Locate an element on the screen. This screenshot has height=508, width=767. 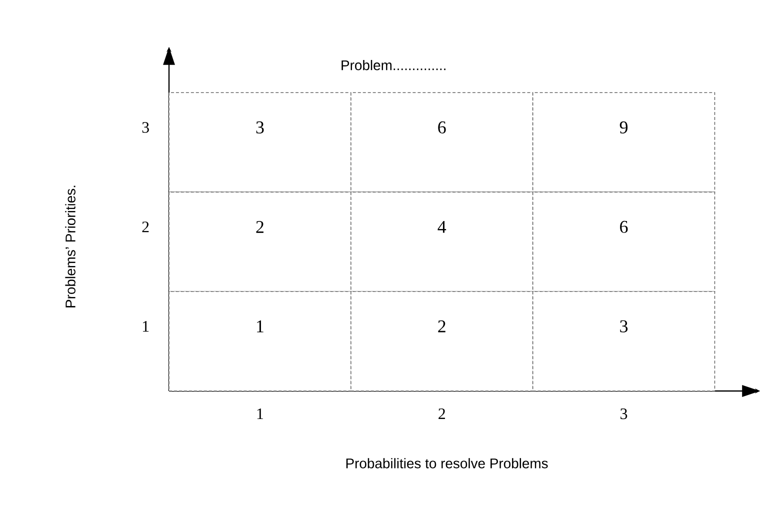
x-tick-label: 3 is located at coordinates (624, 414).